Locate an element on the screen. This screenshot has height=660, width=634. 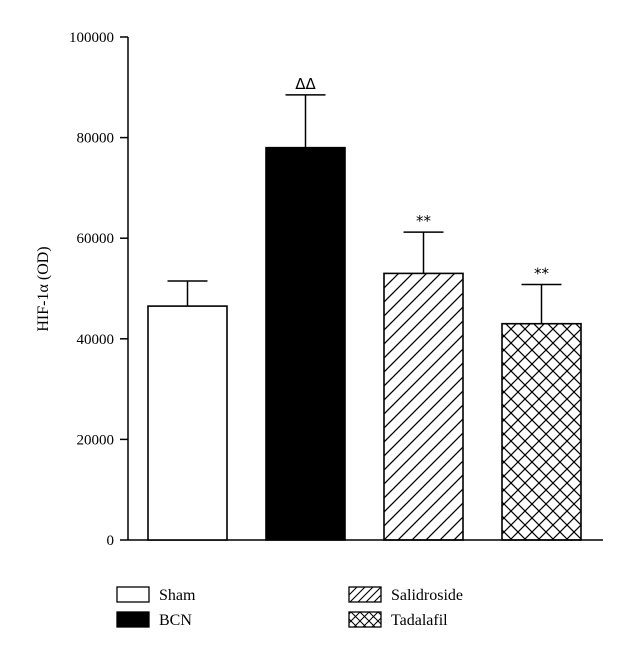
legend-swatch-sham is located at coordinates (133, 594).